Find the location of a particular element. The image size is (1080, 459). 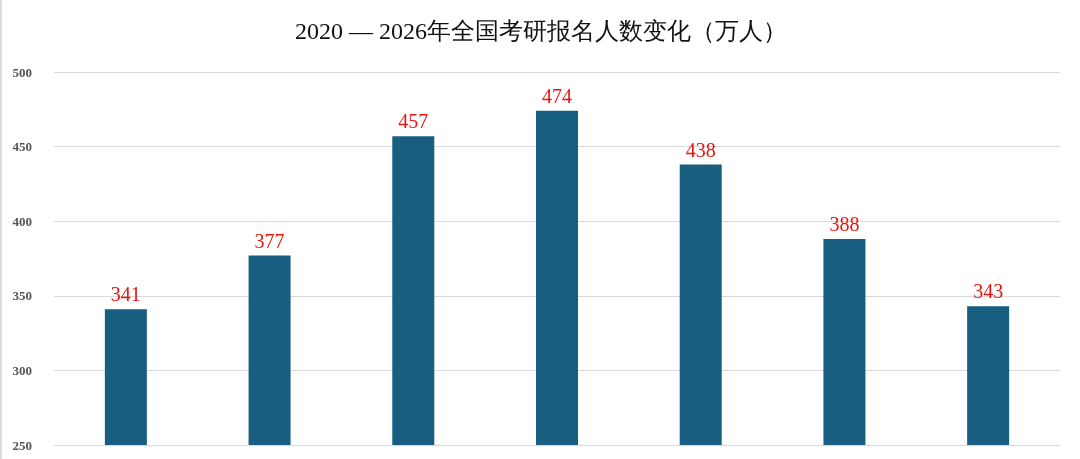

data-label: 377 is located at coordinates (269, 240).